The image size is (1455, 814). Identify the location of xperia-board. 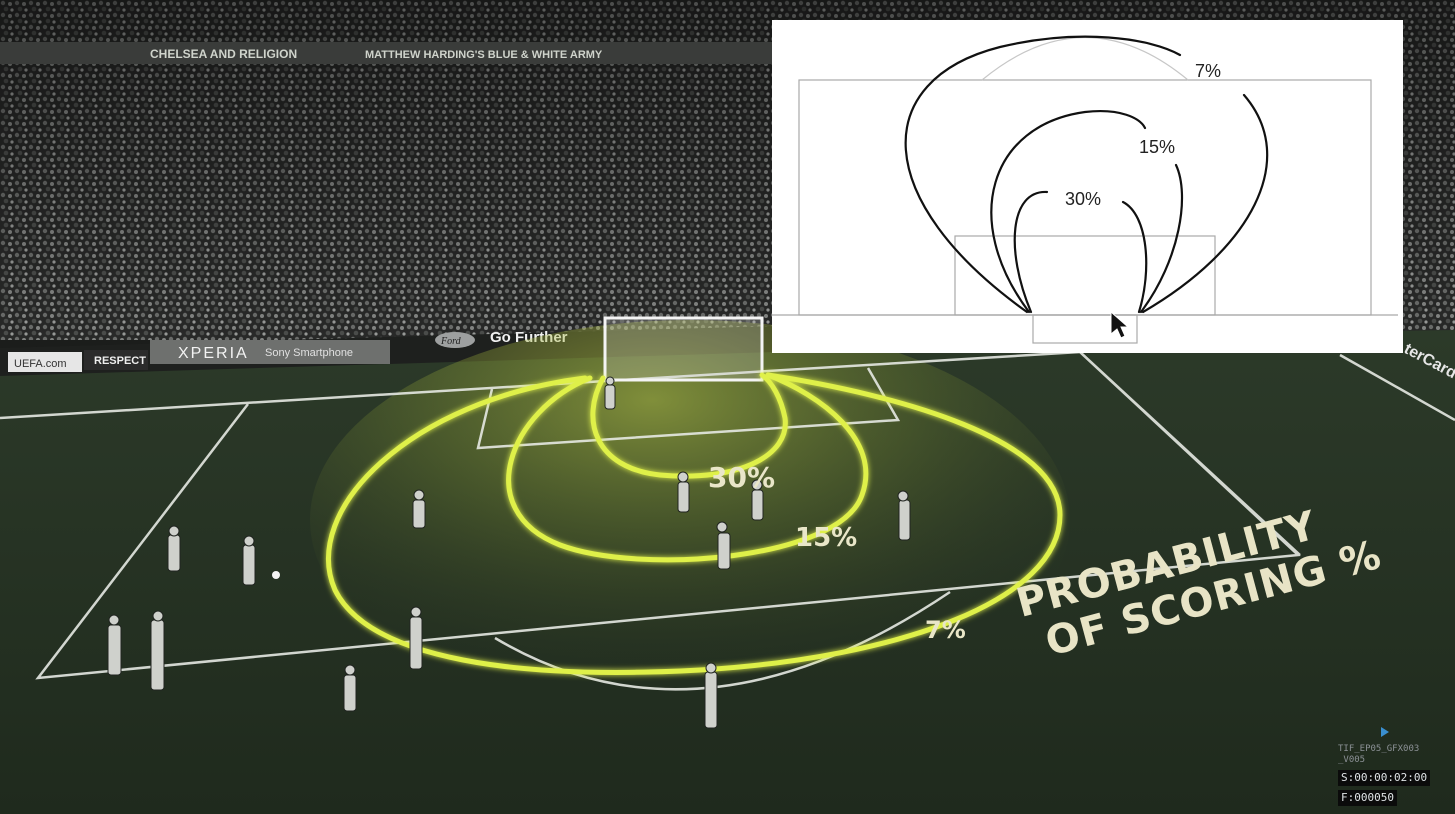
(270, 352).